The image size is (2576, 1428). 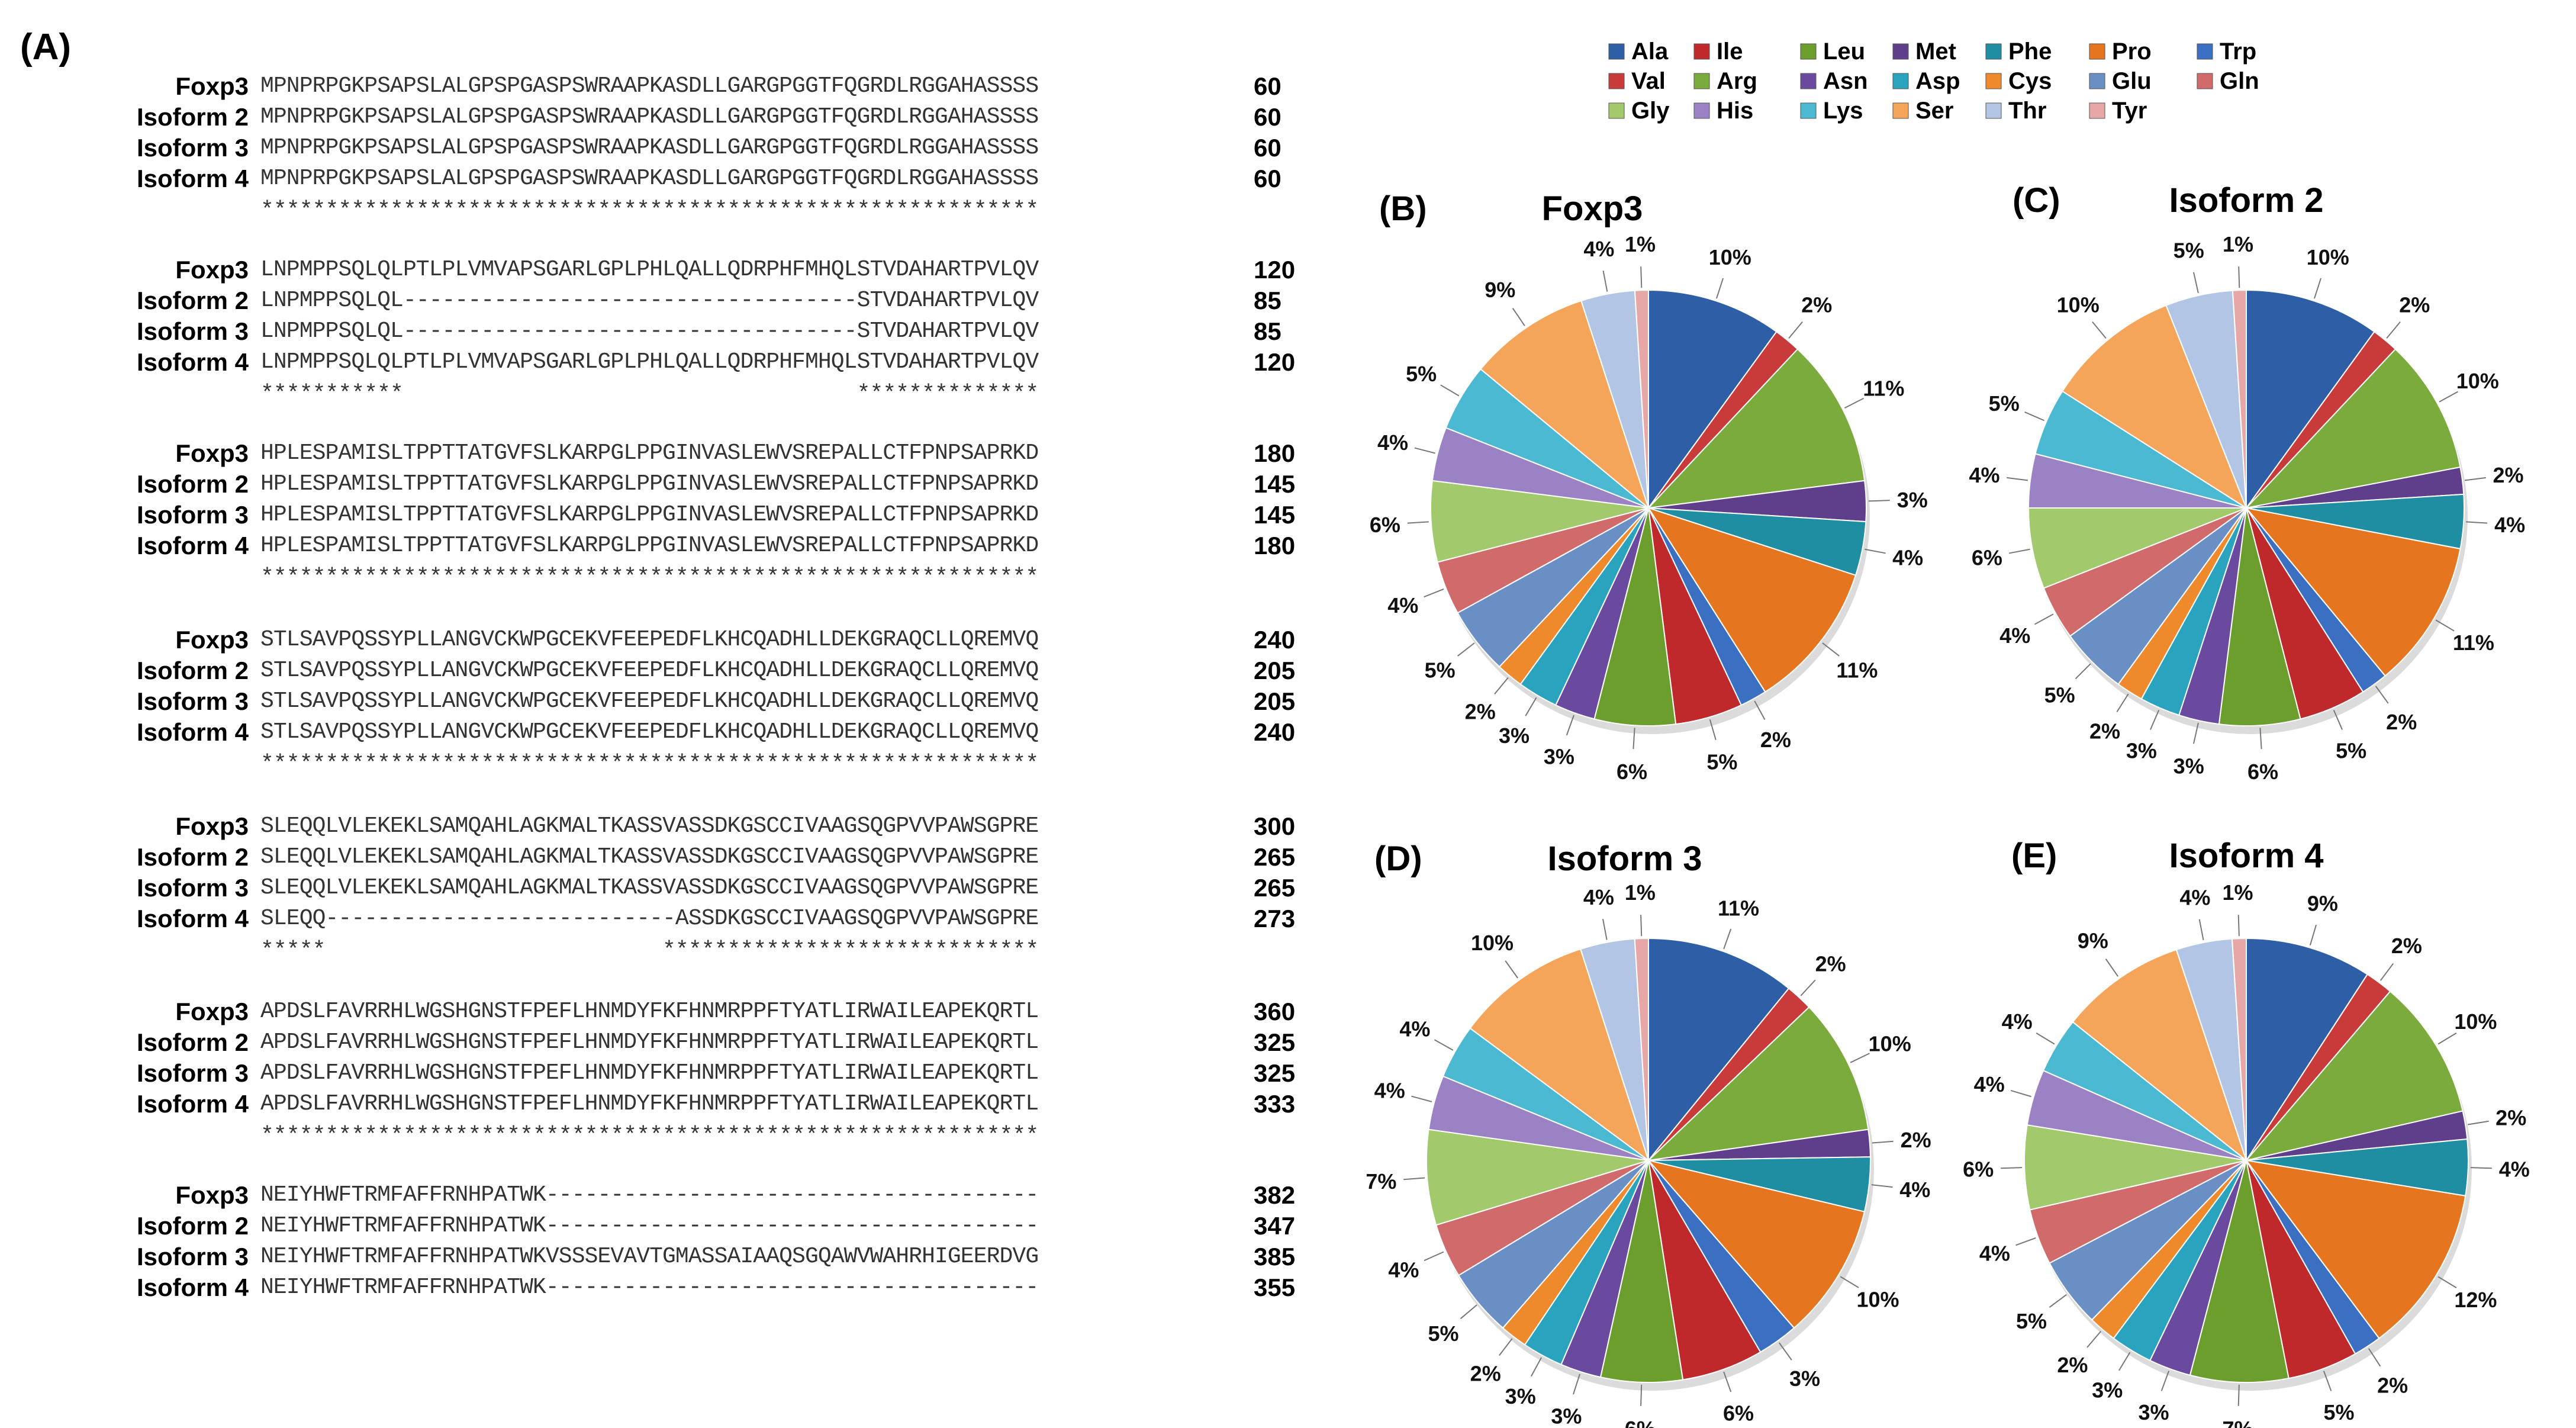 I want to click on sequence-name: Isoform 3, so click(x=192, y=331).